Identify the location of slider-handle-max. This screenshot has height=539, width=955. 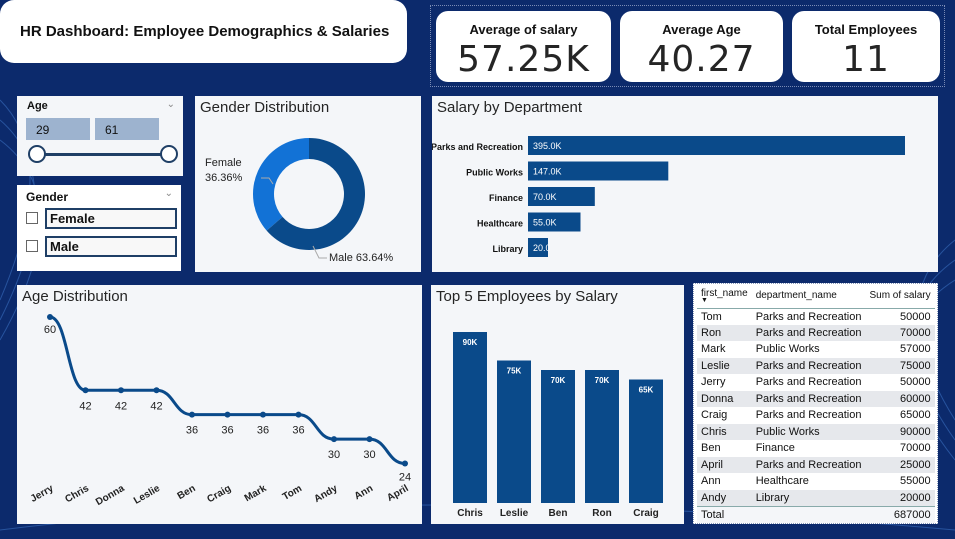
(169, 154).